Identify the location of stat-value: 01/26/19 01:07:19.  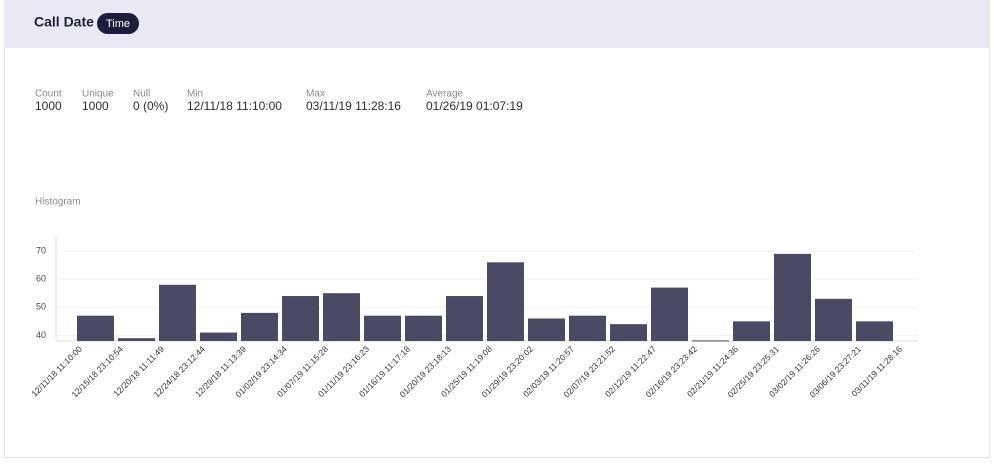
(474, 106).